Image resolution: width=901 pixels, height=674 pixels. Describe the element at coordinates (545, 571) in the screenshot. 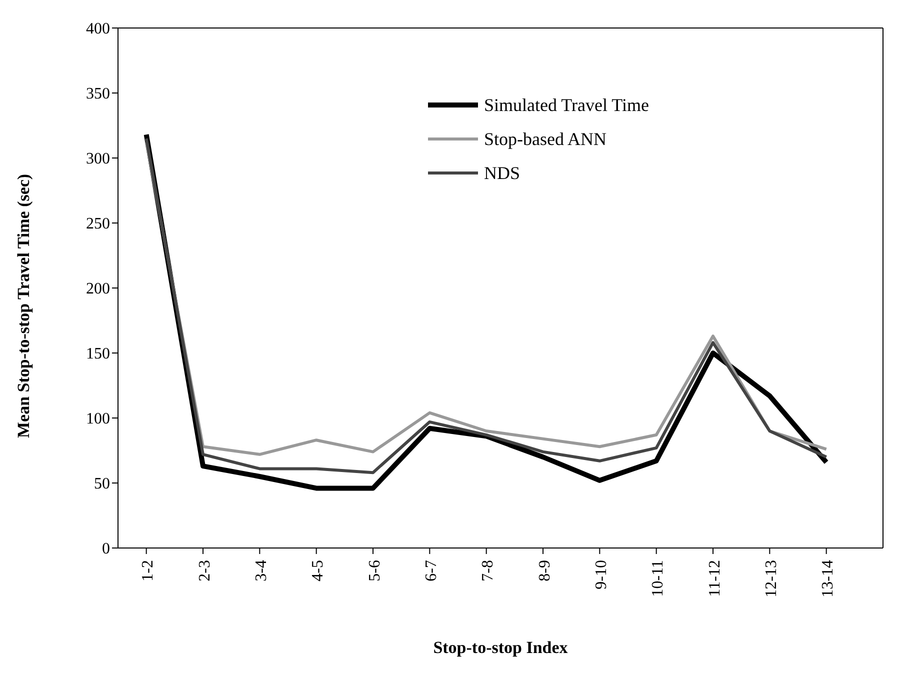

I see `x-tick-label: 8-9` at that location.